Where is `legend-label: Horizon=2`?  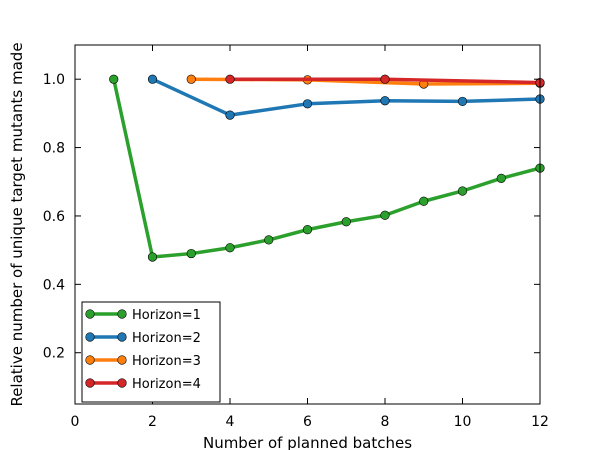
legend-label: Horizon=2 is located at coordinates (166, 338).